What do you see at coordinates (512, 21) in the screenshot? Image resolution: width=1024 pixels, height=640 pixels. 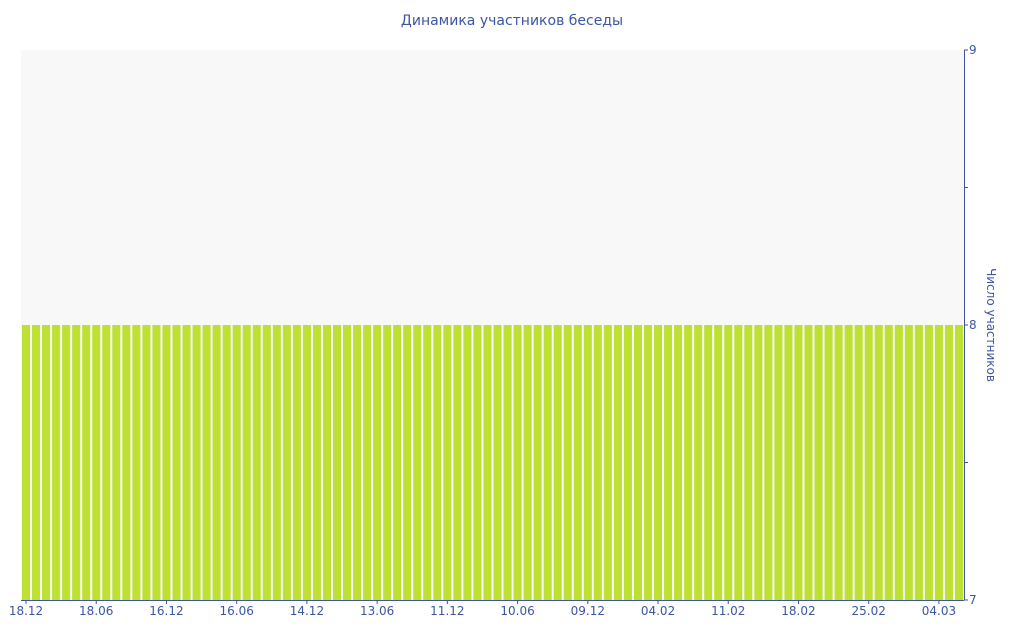 I see `chart-title: Динамика участников беседы` at bounding box center [512, 21].